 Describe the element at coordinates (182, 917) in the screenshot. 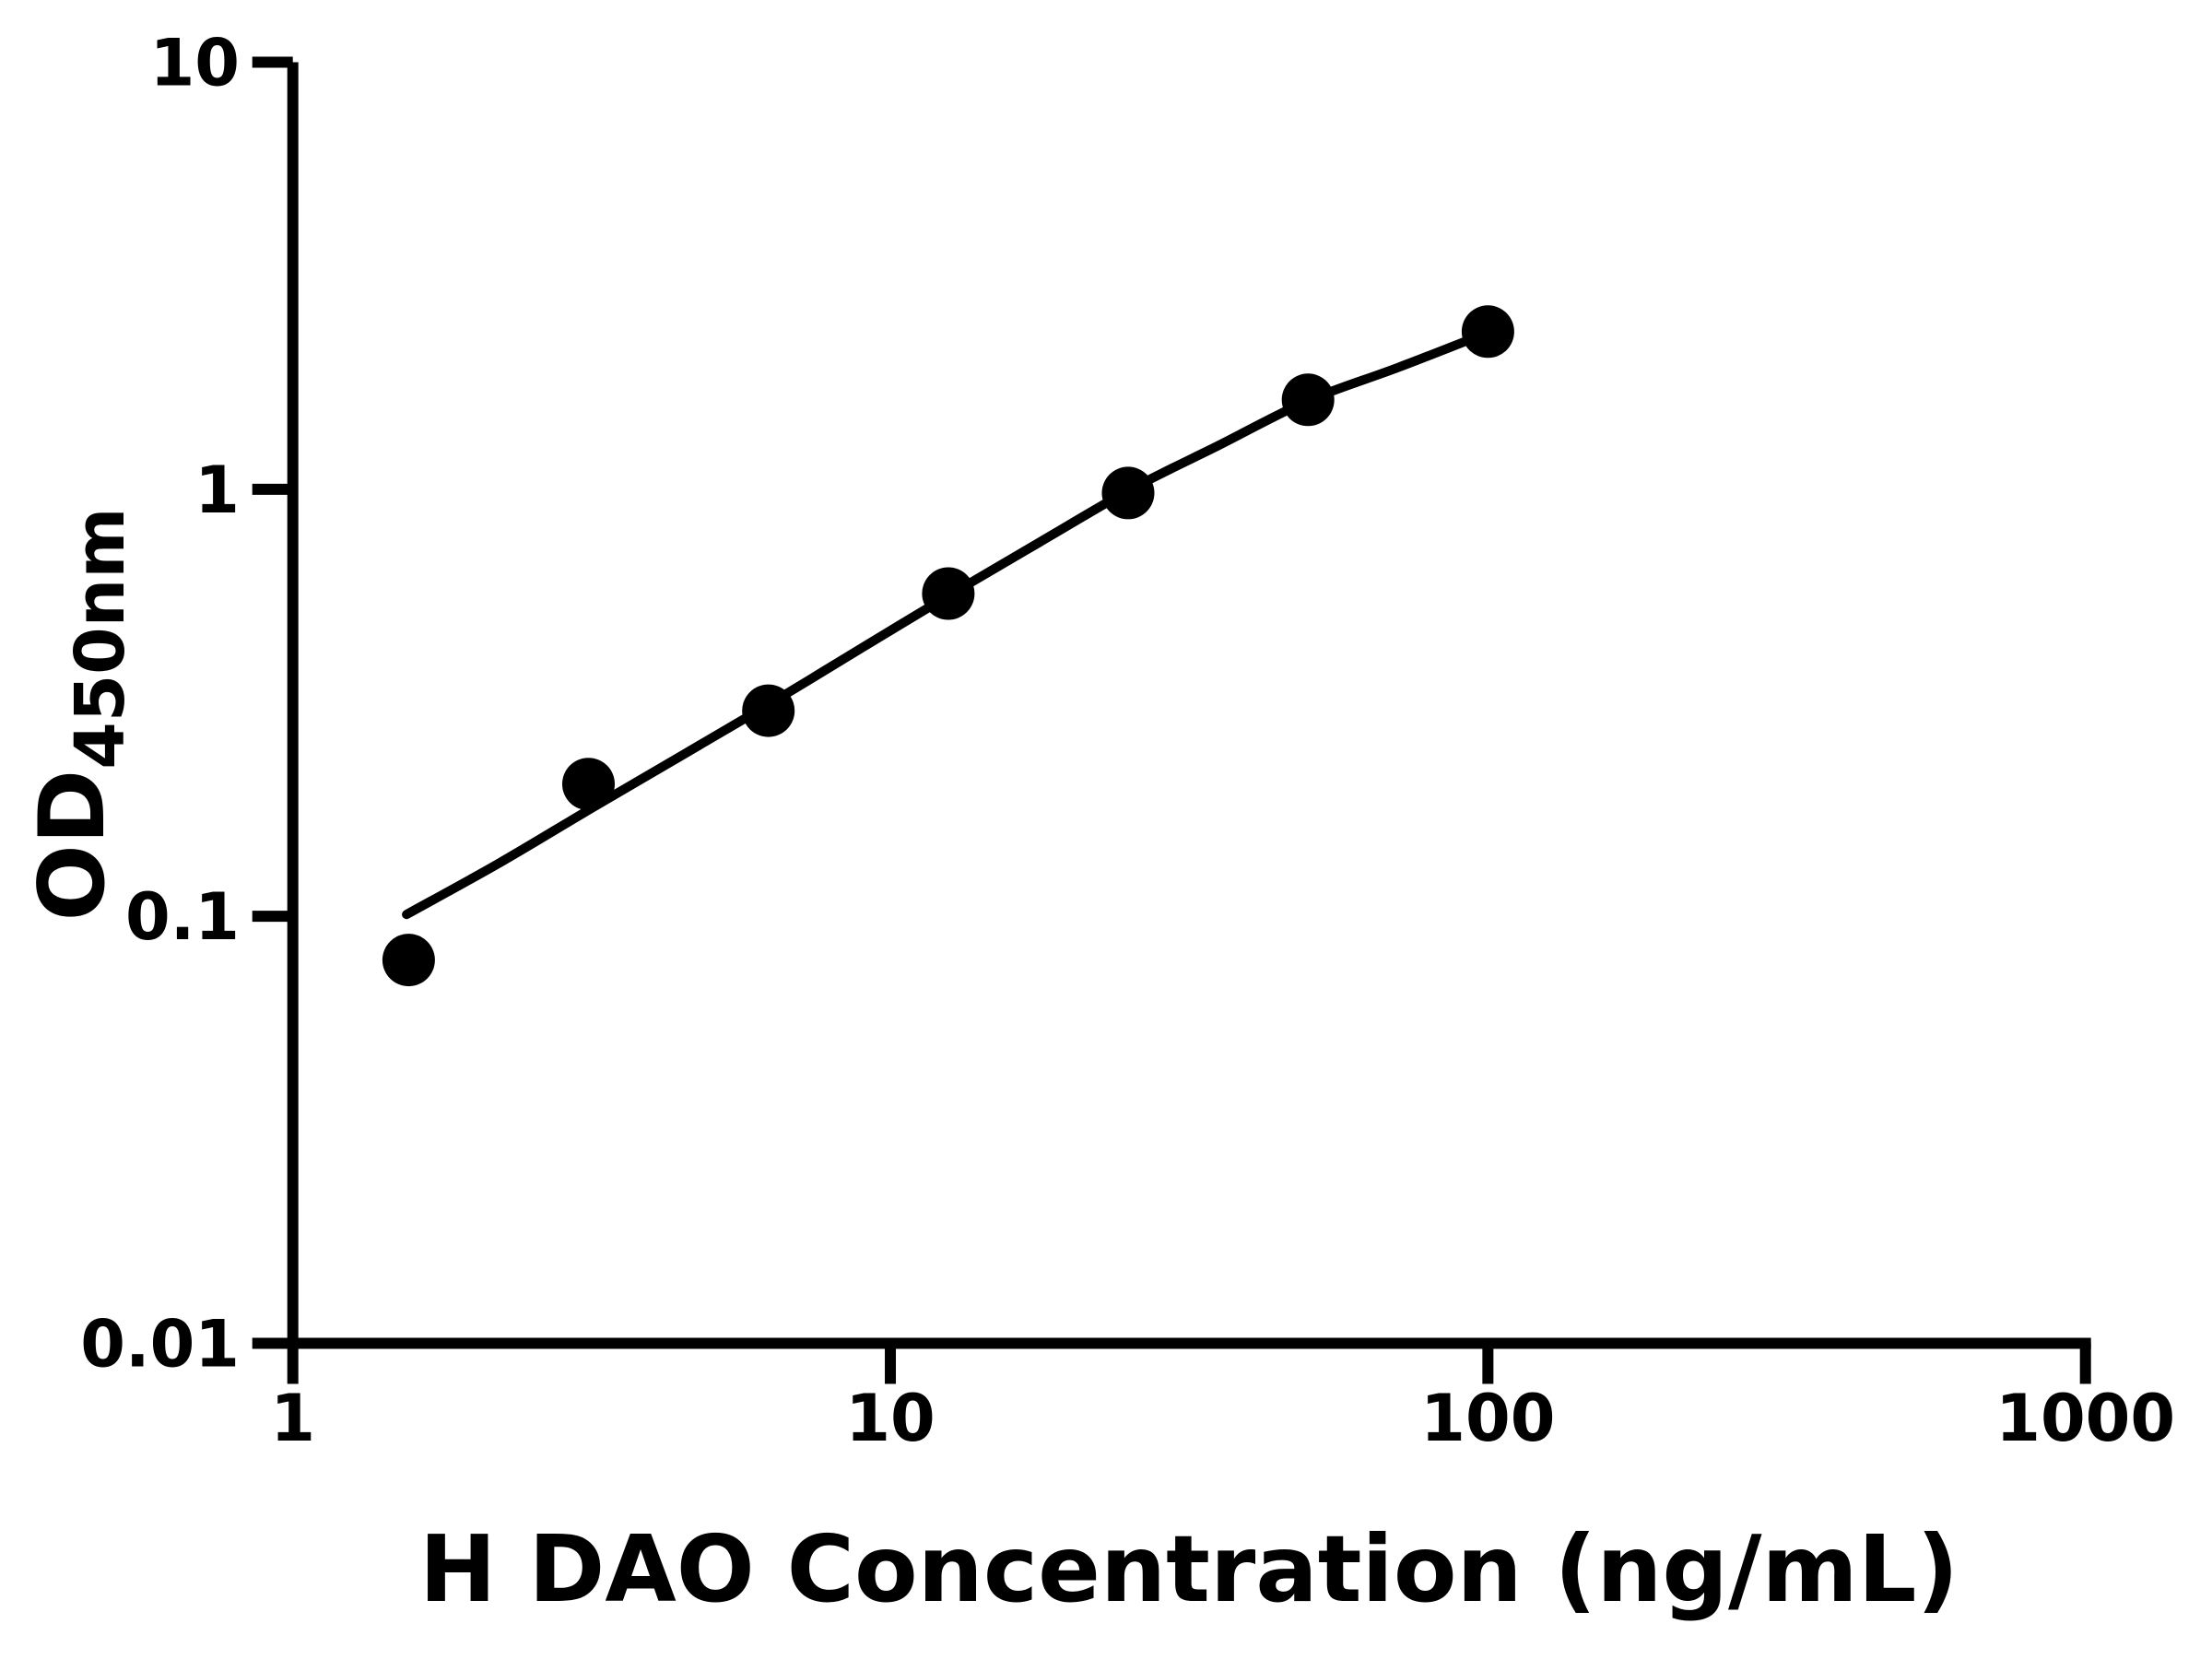

I see `y-tick-label: 0.1` at that location.